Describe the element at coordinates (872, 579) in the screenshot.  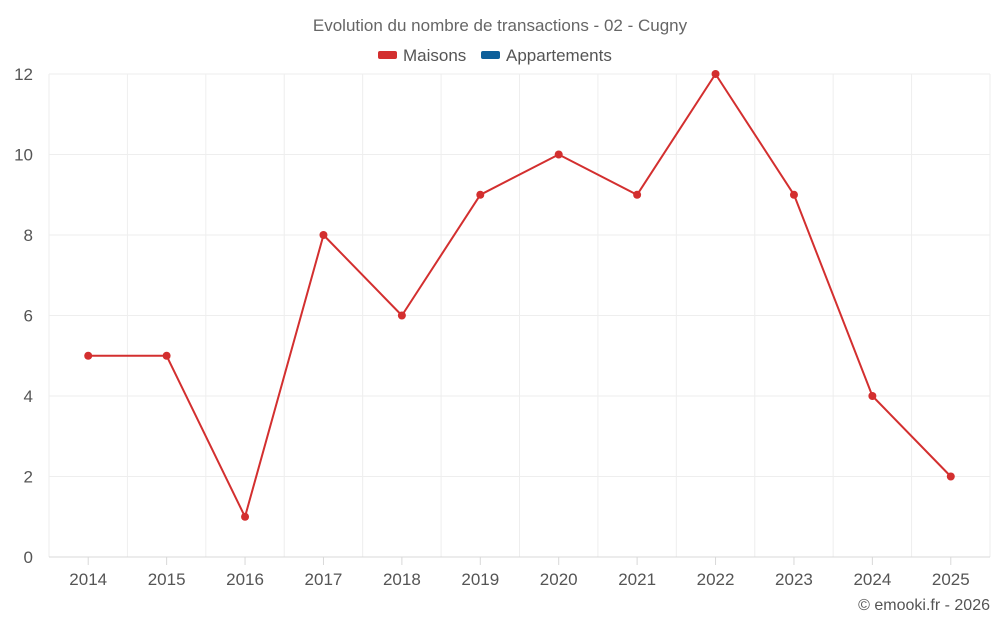
I see `x-tick-label: 2024` at that location.